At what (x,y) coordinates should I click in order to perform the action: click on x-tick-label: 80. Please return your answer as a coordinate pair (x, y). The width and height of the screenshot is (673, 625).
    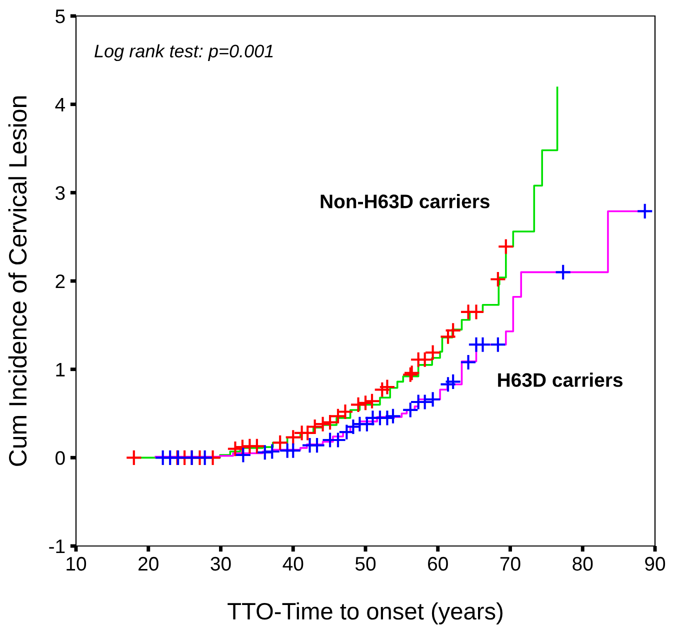
    Looking at the image, I should click on (582, 563).